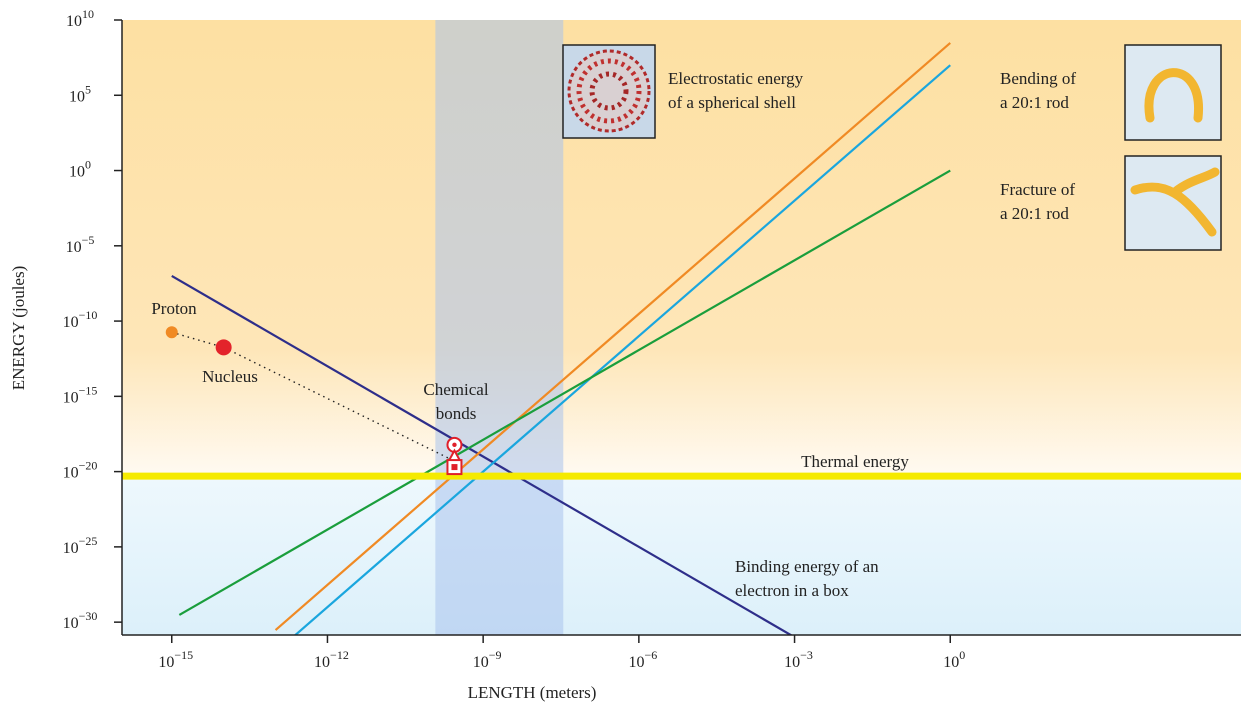 The image size is (1241, 706). What do you see at coordinates (487, 659) in the screenshot?
I see `x-tick-label: 10⁻⁹` at bounding box center [487, 659].